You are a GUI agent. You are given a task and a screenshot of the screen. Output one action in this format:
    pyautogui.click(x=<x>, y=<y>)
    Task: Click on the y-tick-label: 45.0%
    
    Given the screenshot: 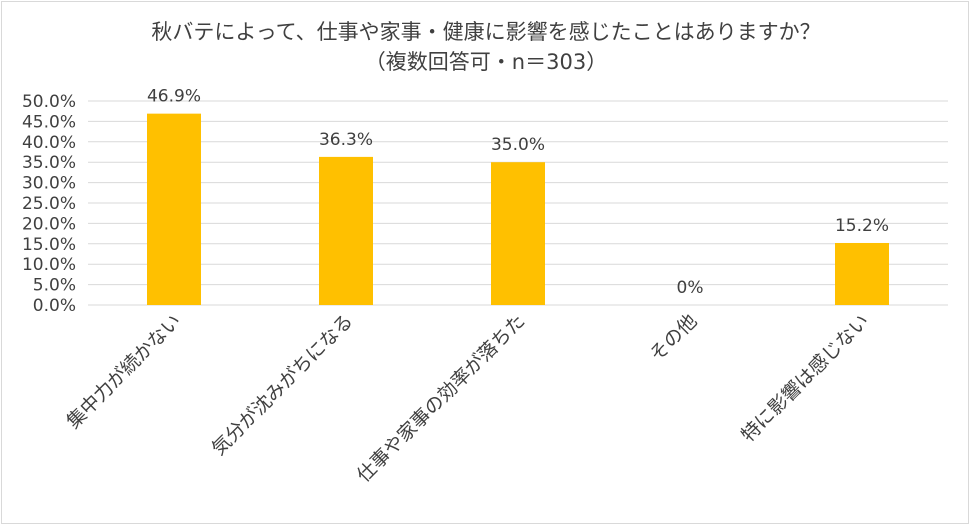 What is the action you would take?
    pyautogui.click(x=49, y=122)
    